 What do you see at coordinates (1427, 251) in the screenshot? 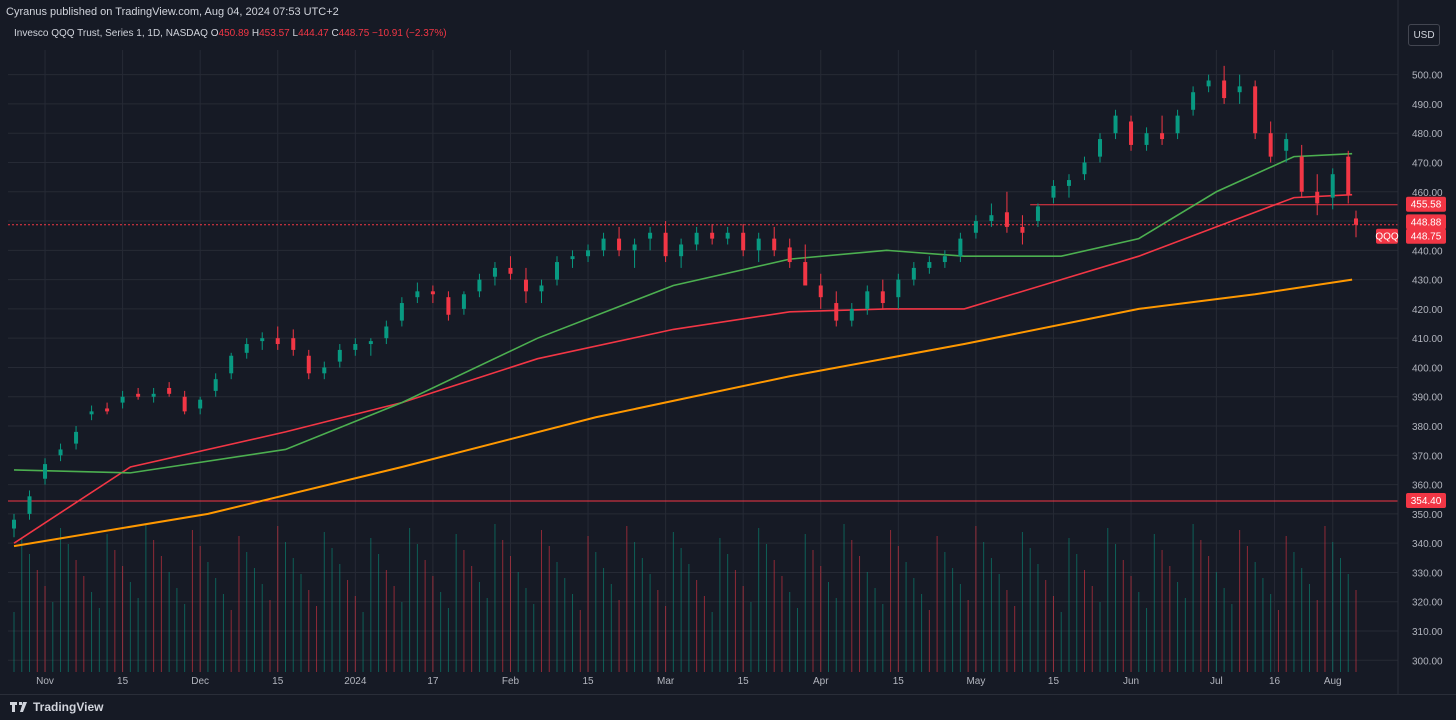
I see `price-tick-label: 440.00` at bounding box center [1427, 251].